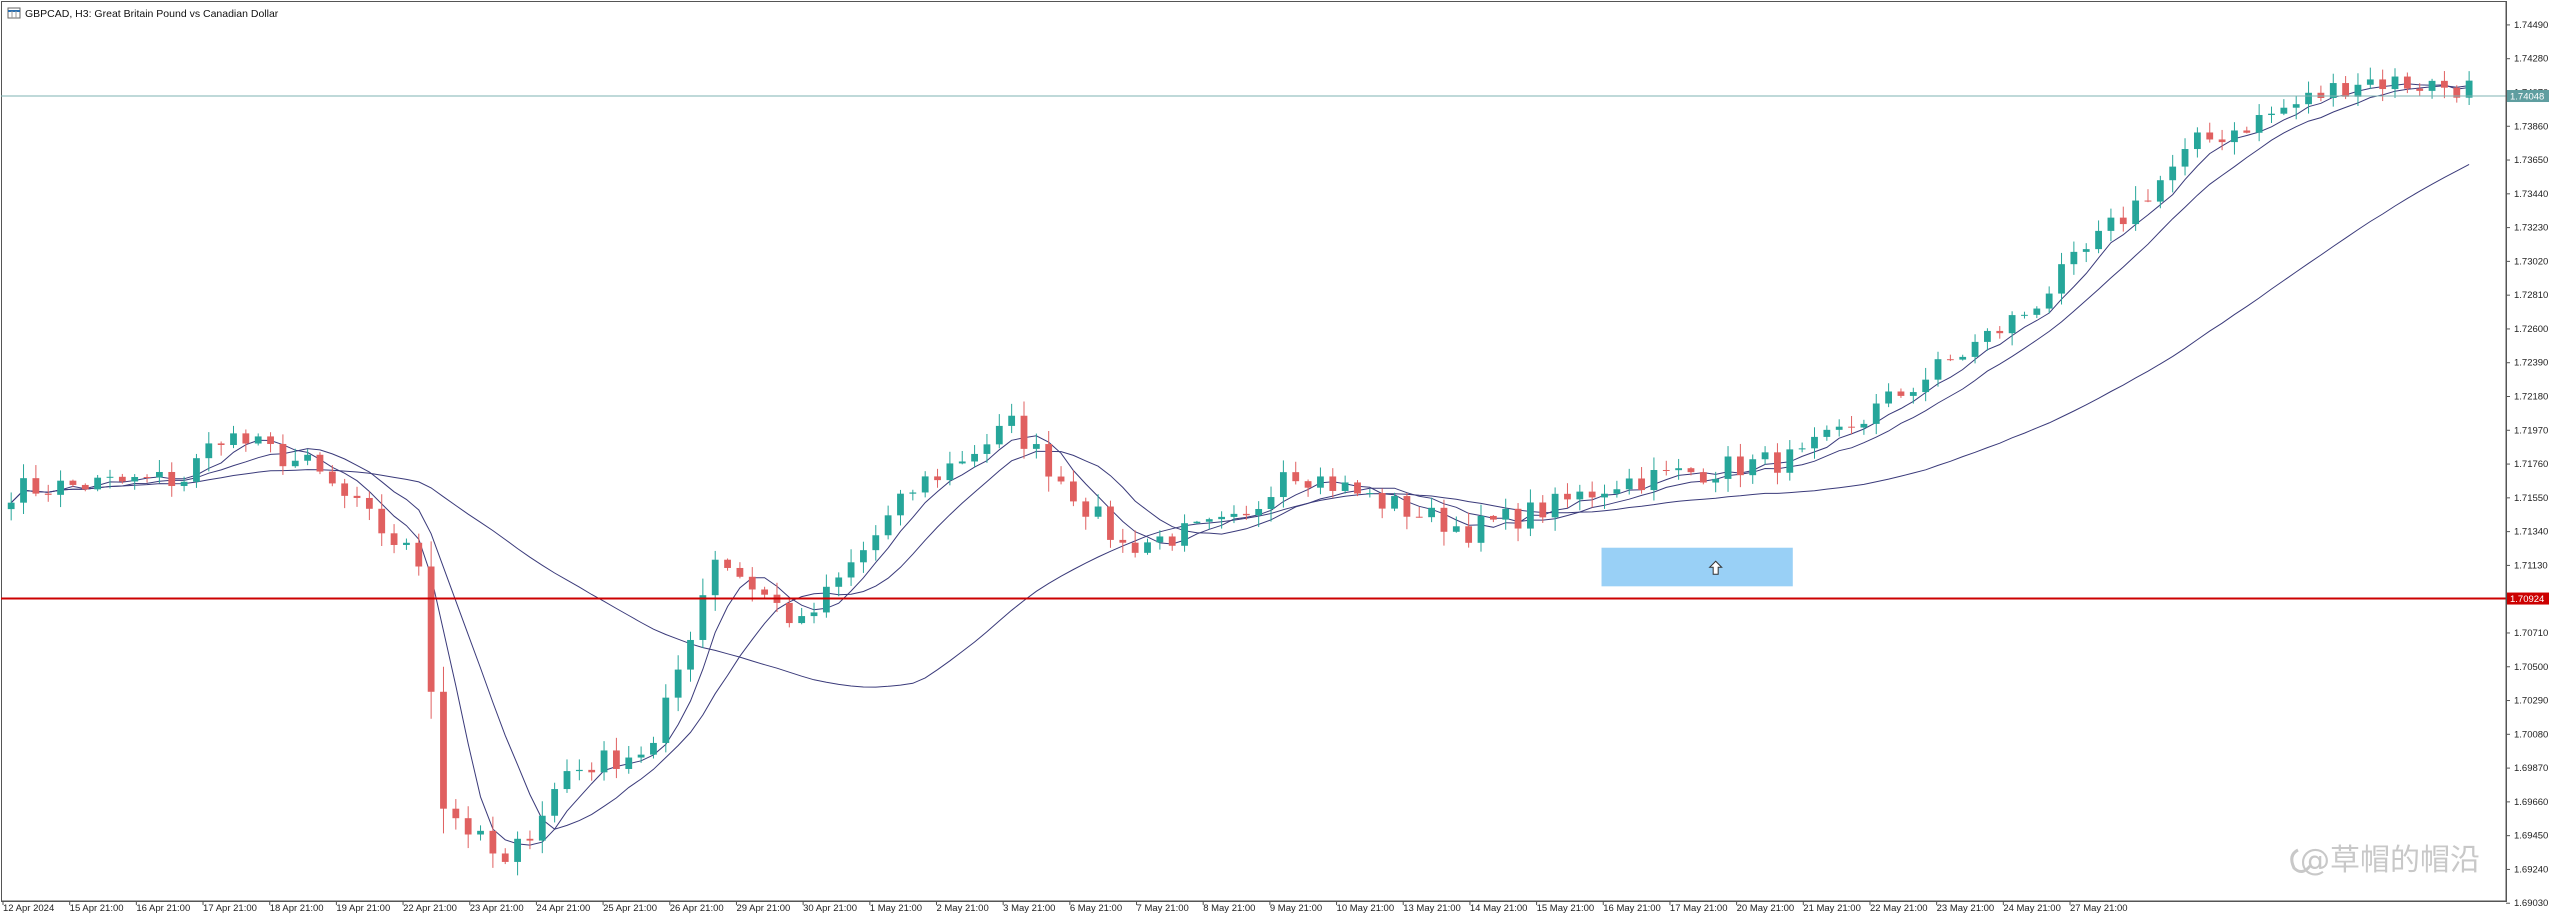 The image size is (2560, 913). Describe the element at coordinates (363, 908) in the screenshot. I see `time-tick-label: 19 Apr 21:00` at that location.